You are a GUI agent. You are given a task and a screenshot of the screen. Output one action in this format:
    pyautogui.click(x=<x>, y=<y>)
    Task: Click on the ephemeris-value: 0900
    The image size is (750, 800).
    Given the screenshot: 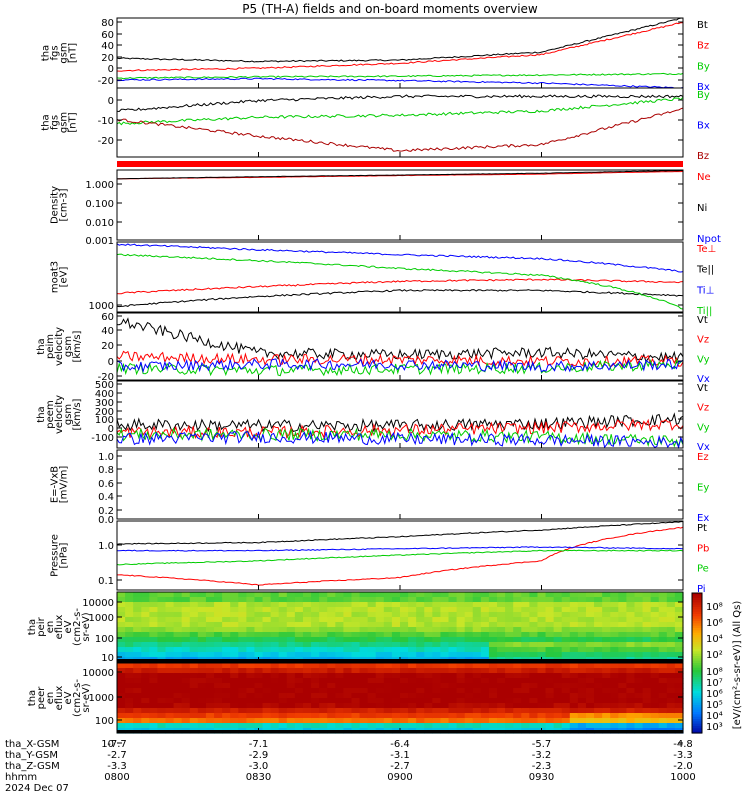 What is the action you would take?
    pyautogui.click(x=399, y=777)
    